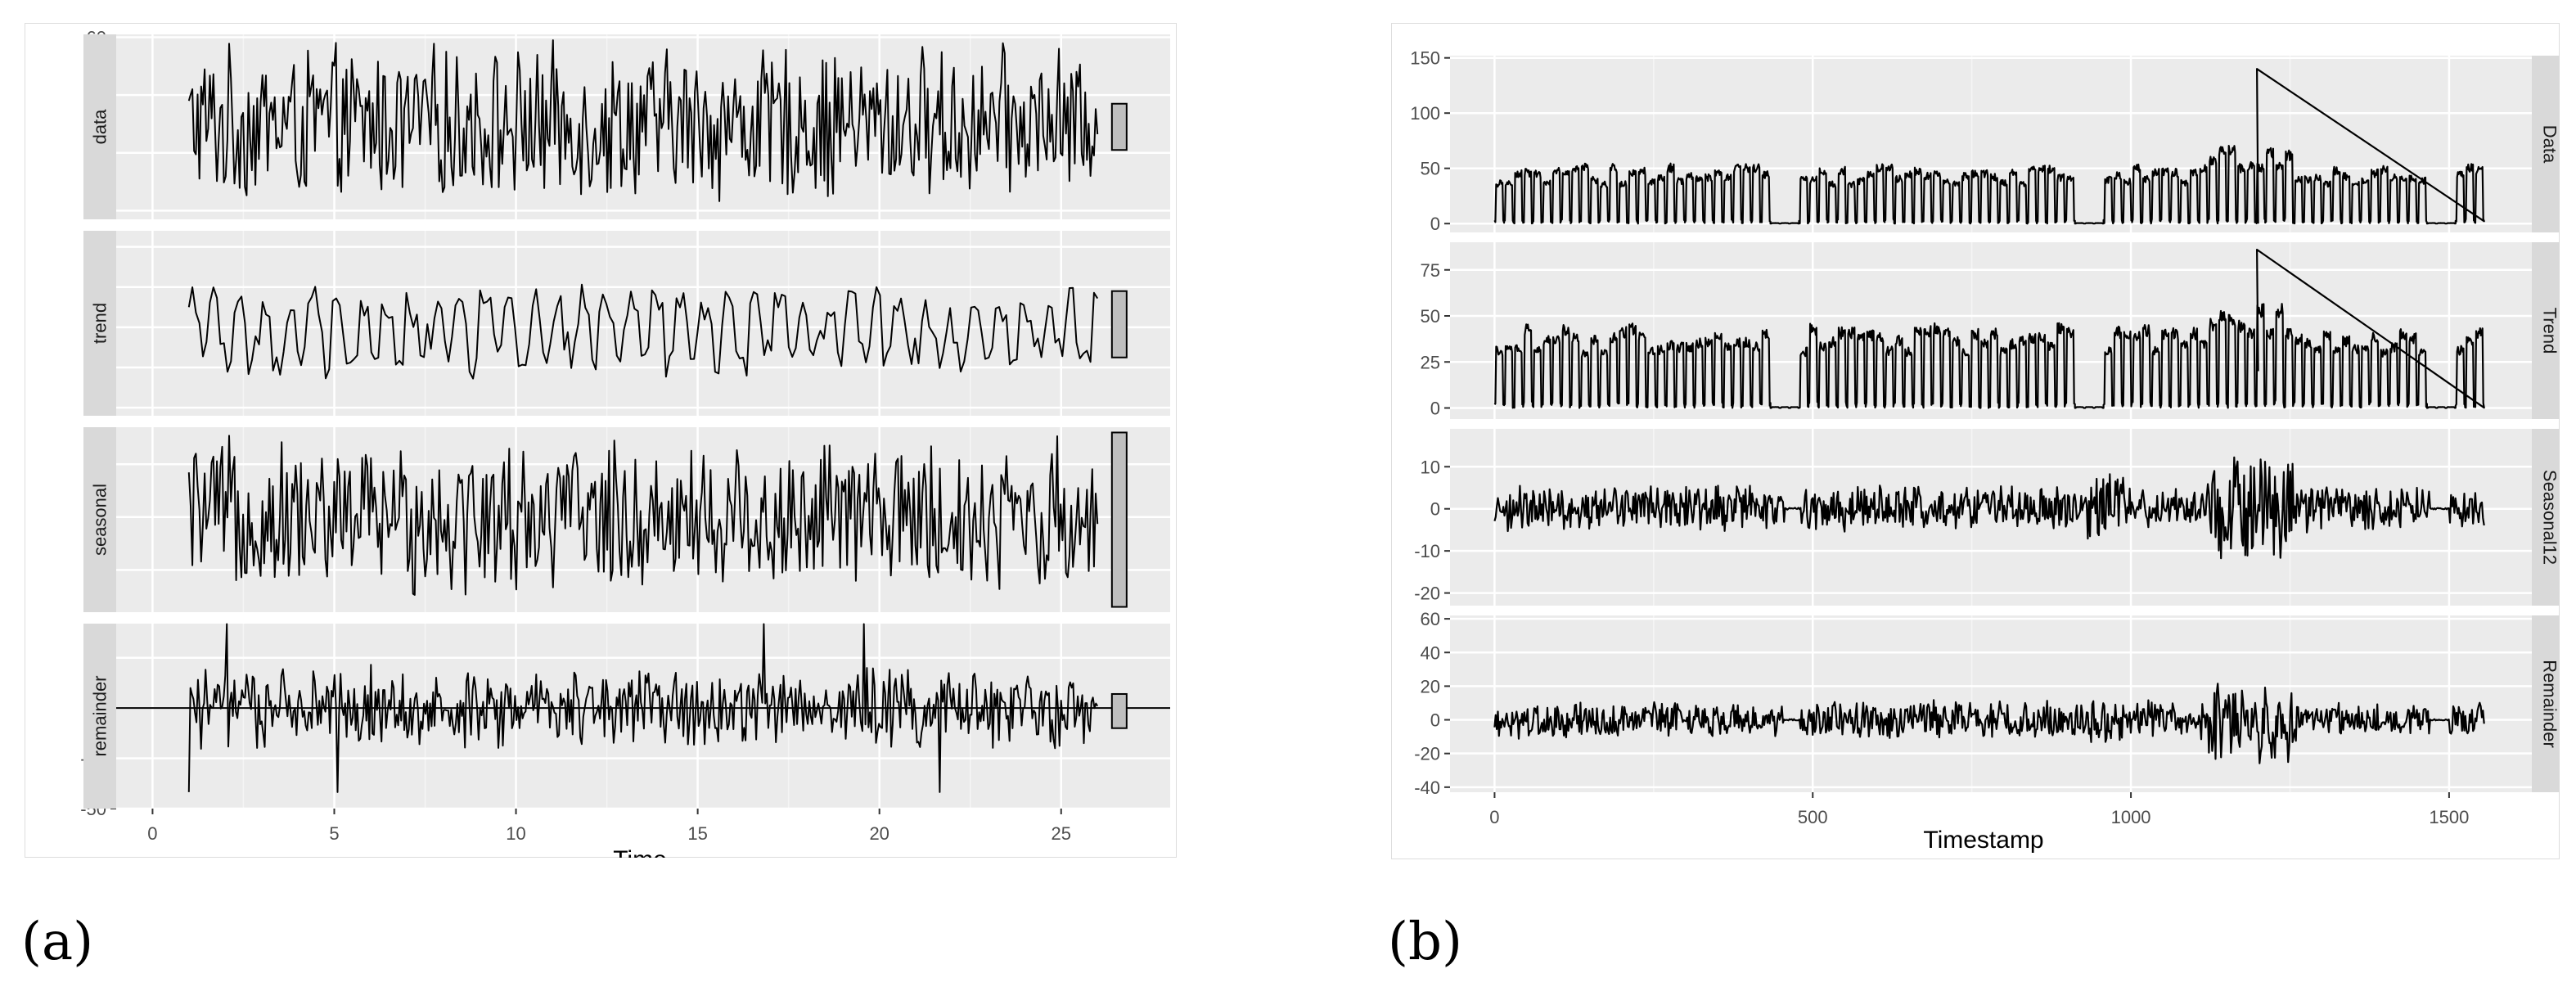 The image size is (2576, 996). I want to click on x-tick-label: 10, so click(515, 833).